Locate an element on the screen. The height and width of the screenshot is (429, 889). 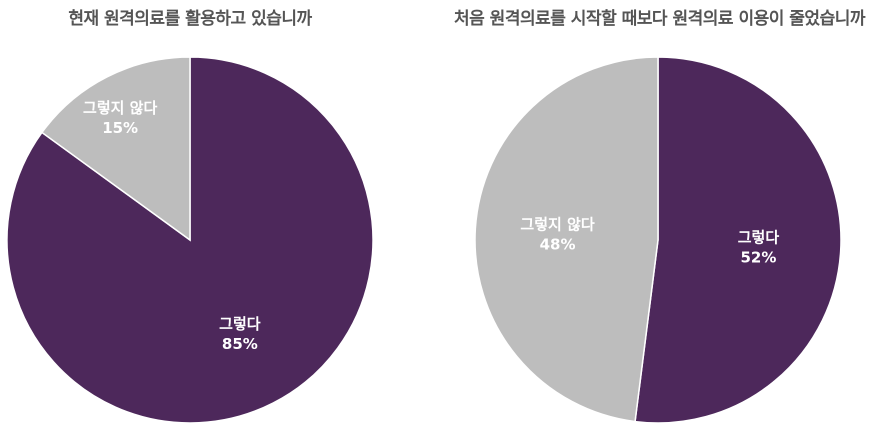
slice-value-label: 15% is located at coordinates (120, 128).